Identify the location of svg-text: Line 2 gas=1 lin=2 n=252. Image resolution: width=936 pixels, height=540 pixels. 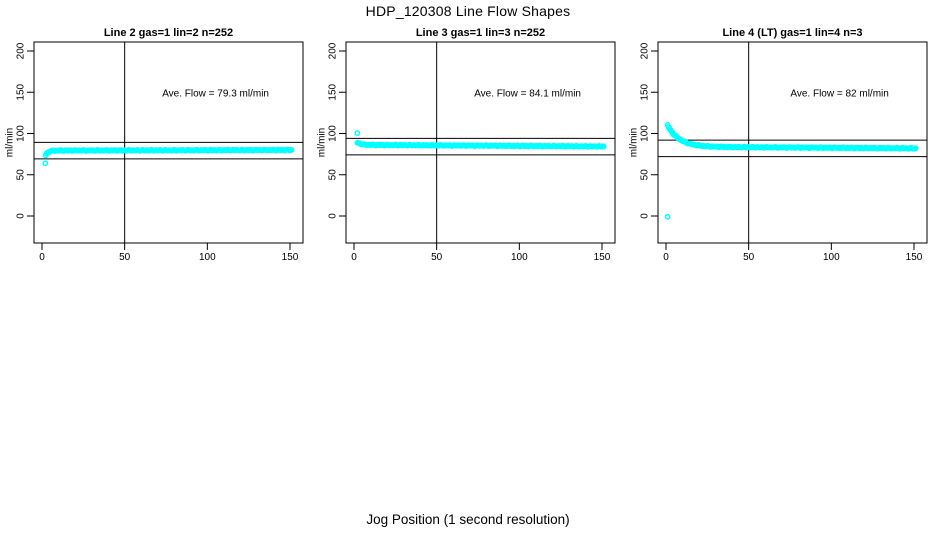
(168, 33).